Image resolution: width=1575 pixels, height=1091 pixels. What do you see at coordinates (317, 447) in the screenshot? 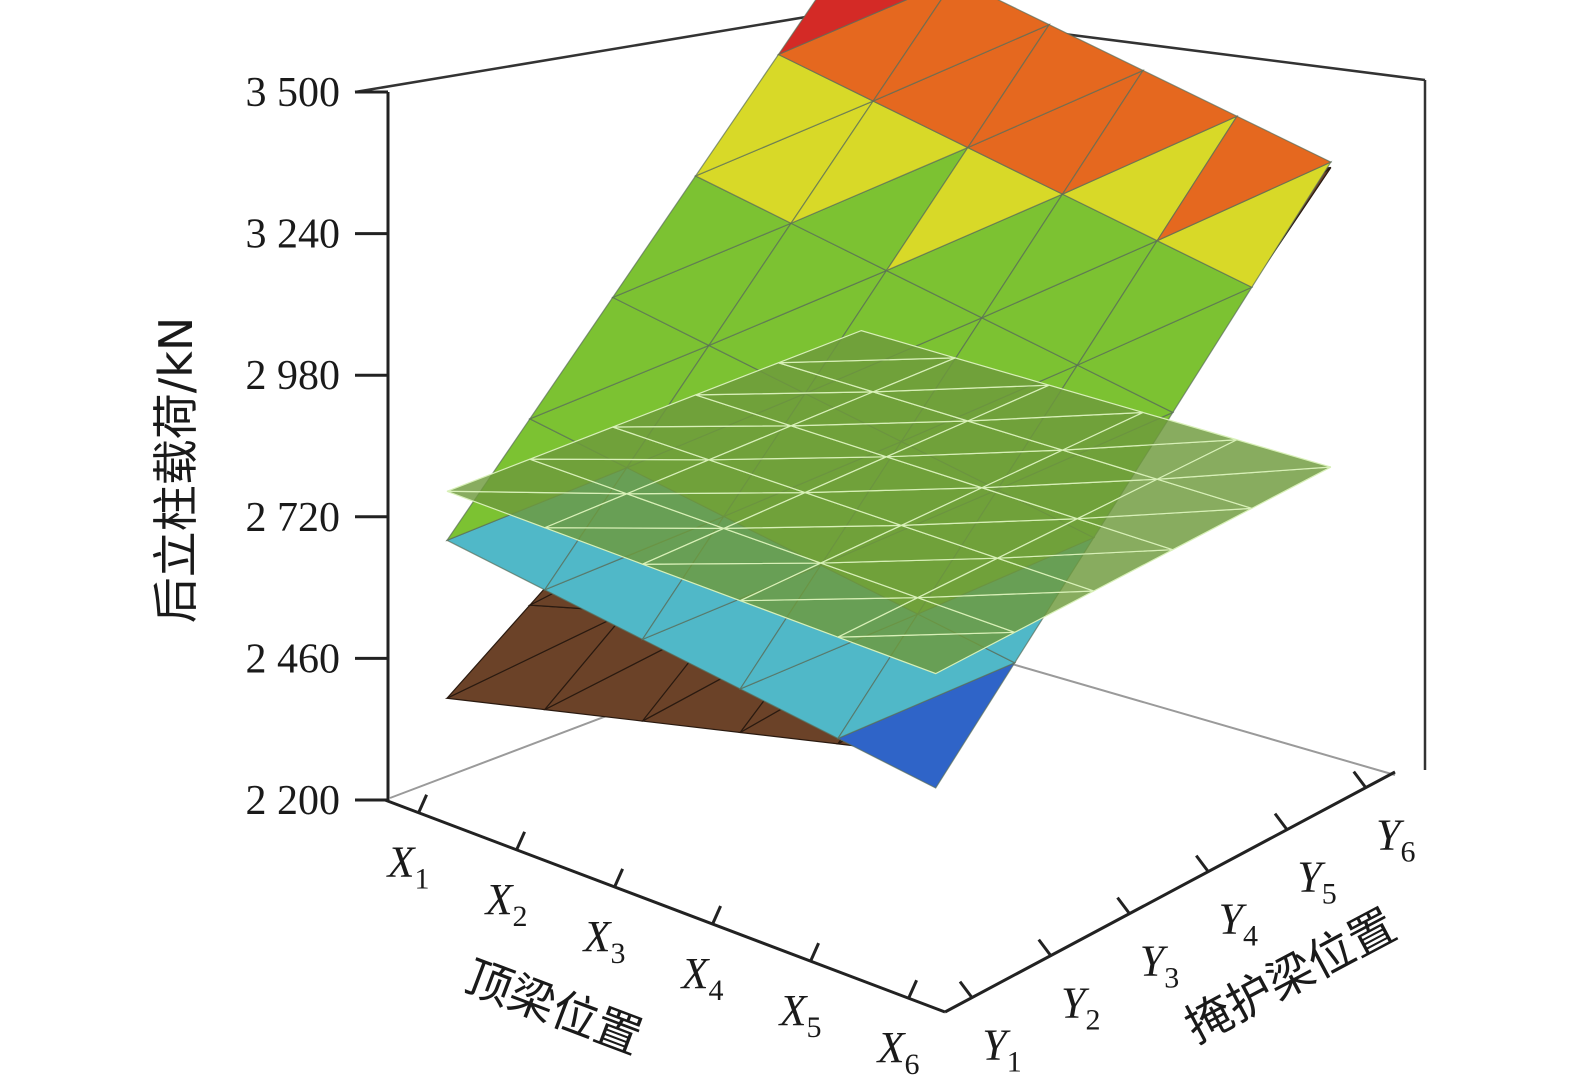
I see `z-axis-ticks: 3 500 3 240 2 980 2 720 2 460 2 200` at bounding box center [317, 447].